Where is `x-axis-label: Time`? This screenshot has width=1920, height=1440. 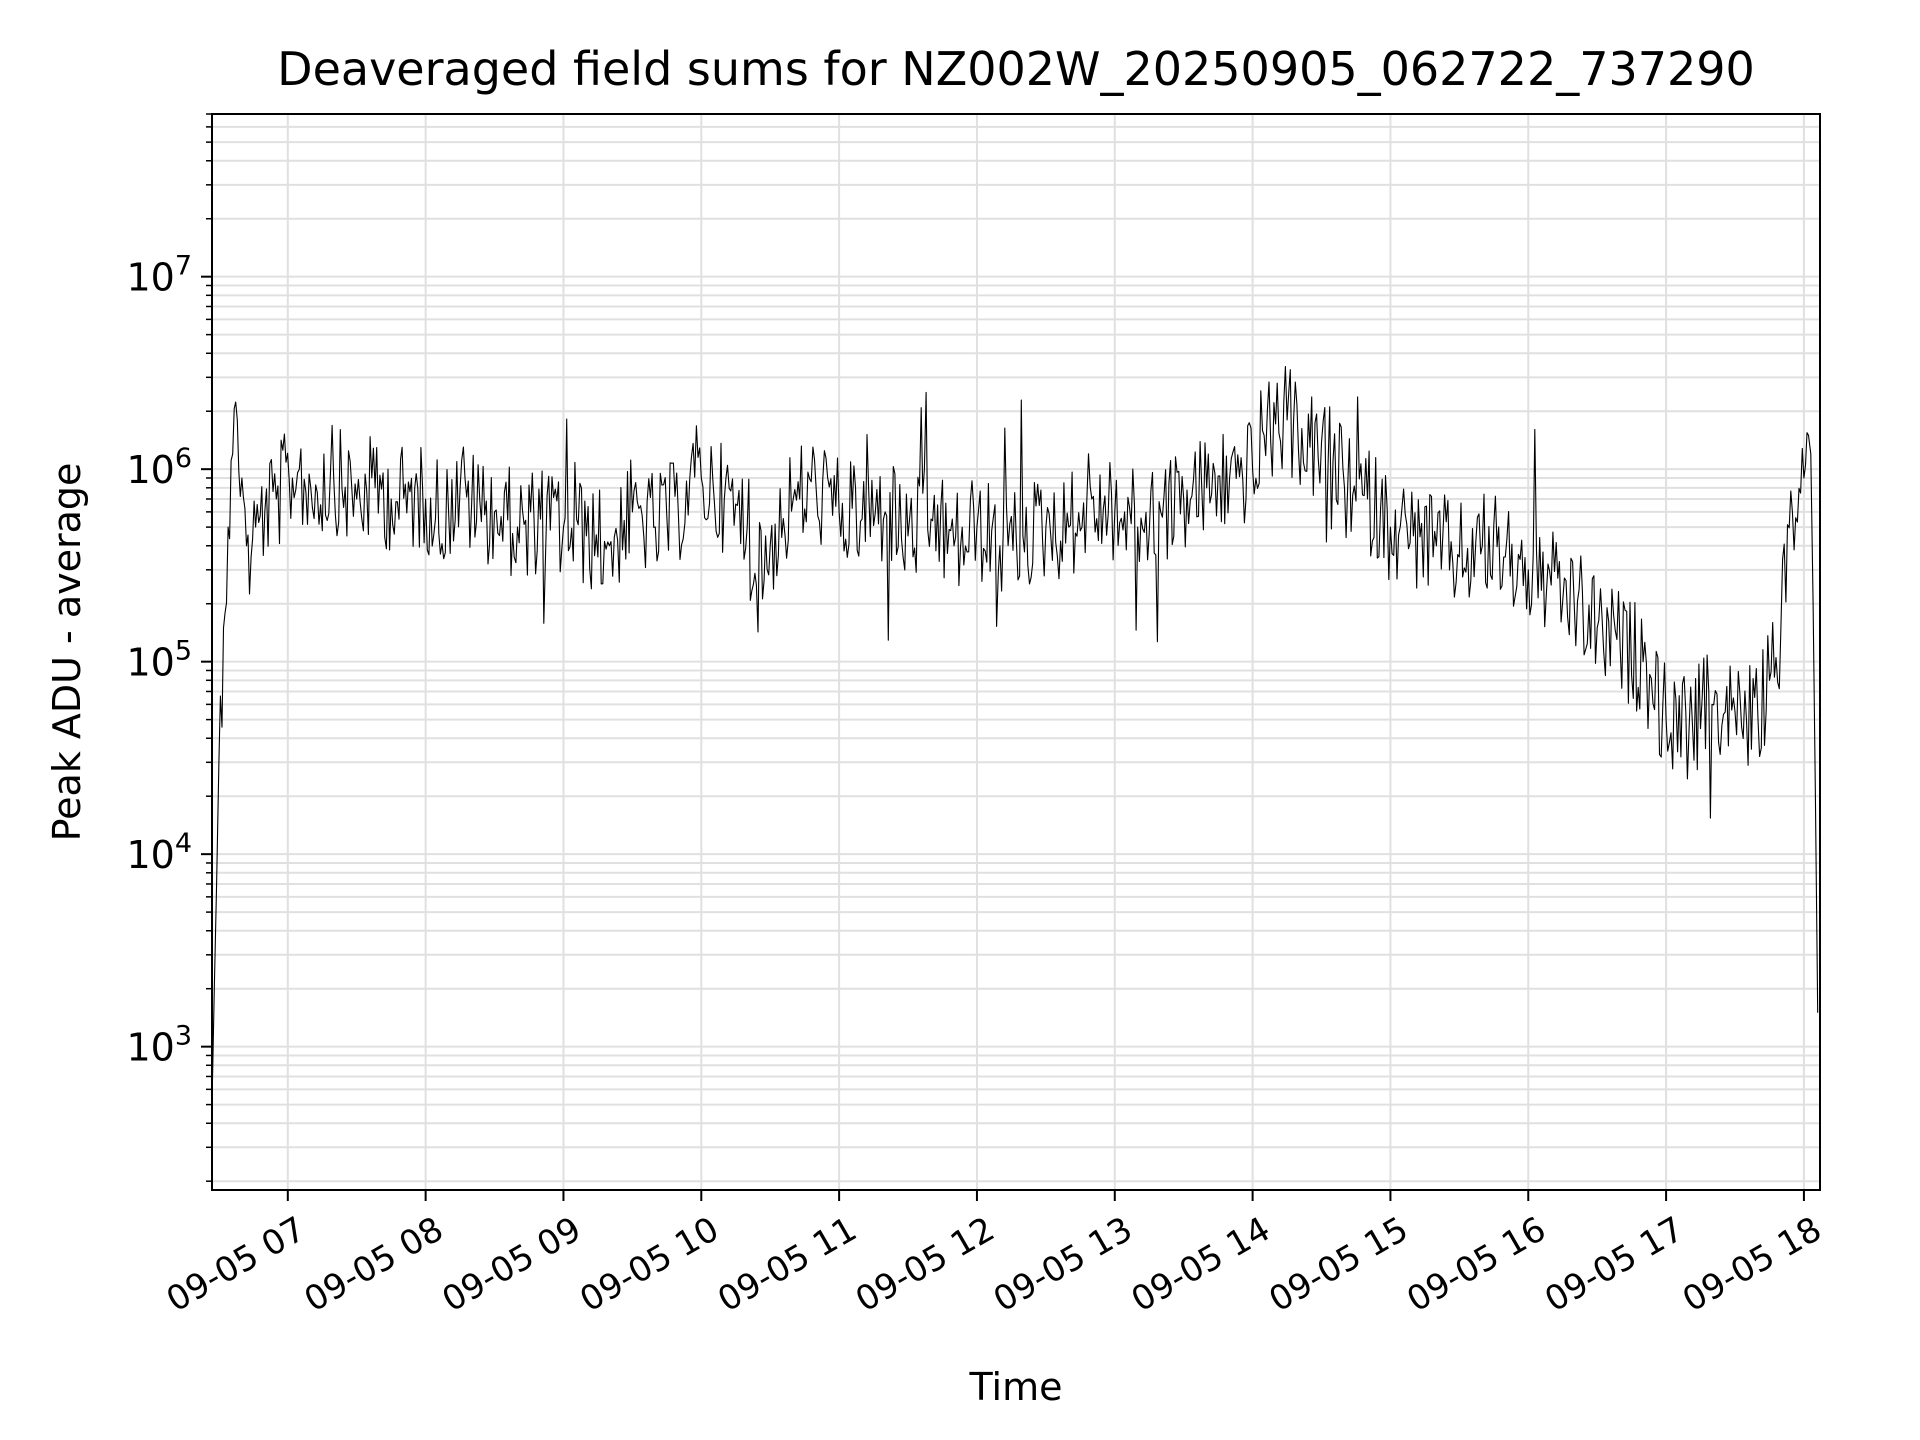 x-axis-label: Time is located at coordinates (1016, 1387).